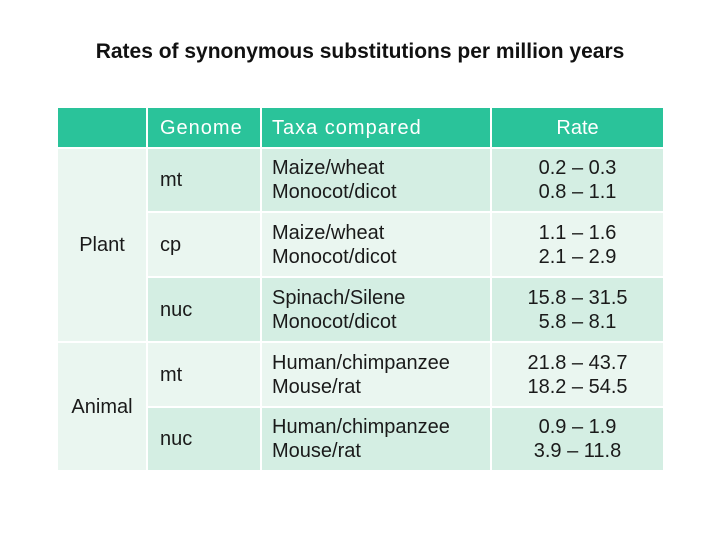 The height and width of the screenshot is (540, 720). Describe the element at coordinates (577, 168) in the screenshot. I see `rate-line: 0.2 – 0.3` at that location.